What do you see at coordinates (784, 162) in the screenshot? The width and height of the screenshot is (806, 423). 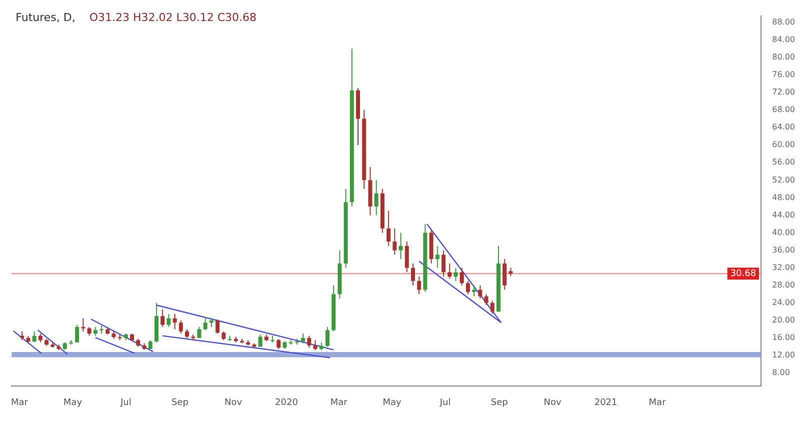 I see `y-tick-label: 56.00` at bounding box center [784, 162].